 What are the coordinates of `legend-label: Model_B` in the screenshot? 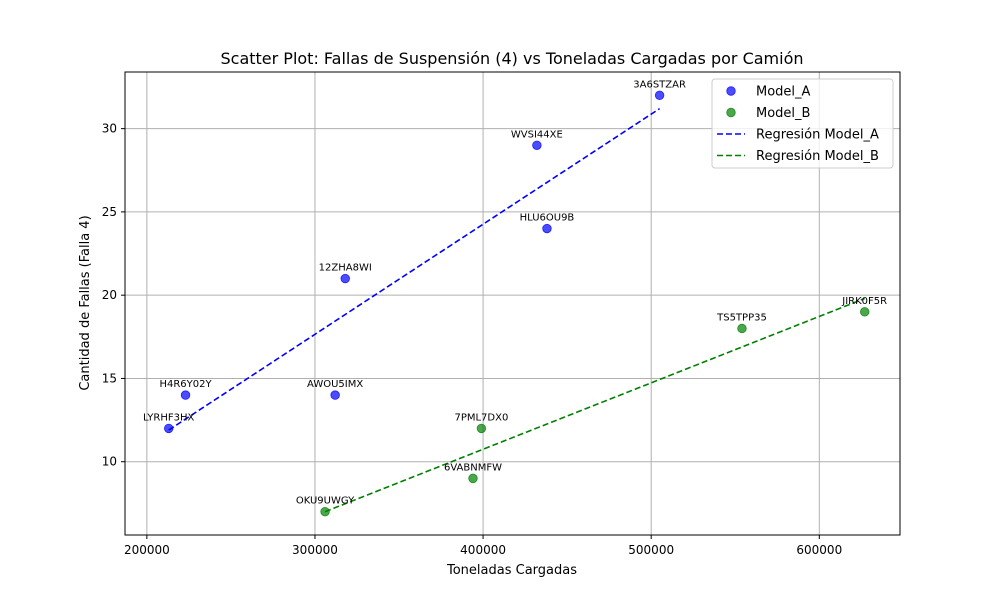 It's located at (783, 113).